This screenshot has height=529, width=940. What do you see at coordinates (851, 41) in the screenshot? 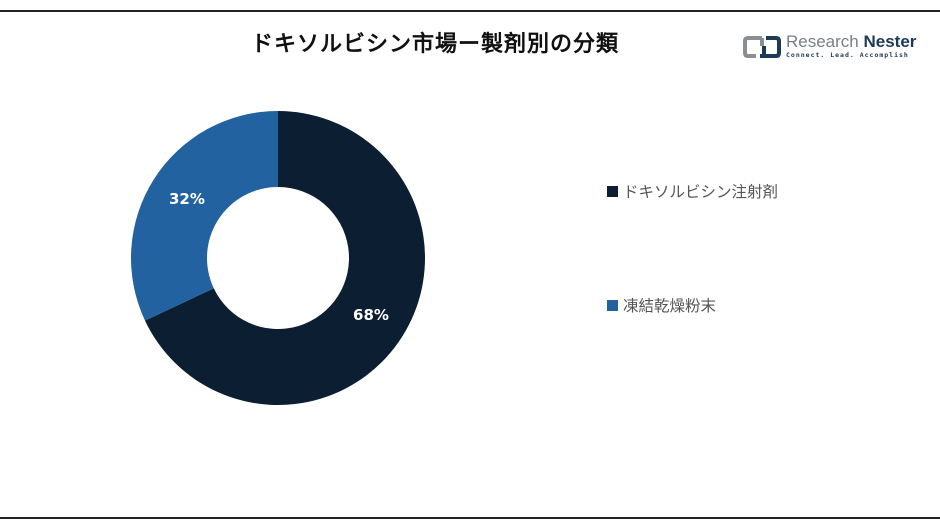
I see `logo-text: Research Nester` at bounding box center [851, 41].